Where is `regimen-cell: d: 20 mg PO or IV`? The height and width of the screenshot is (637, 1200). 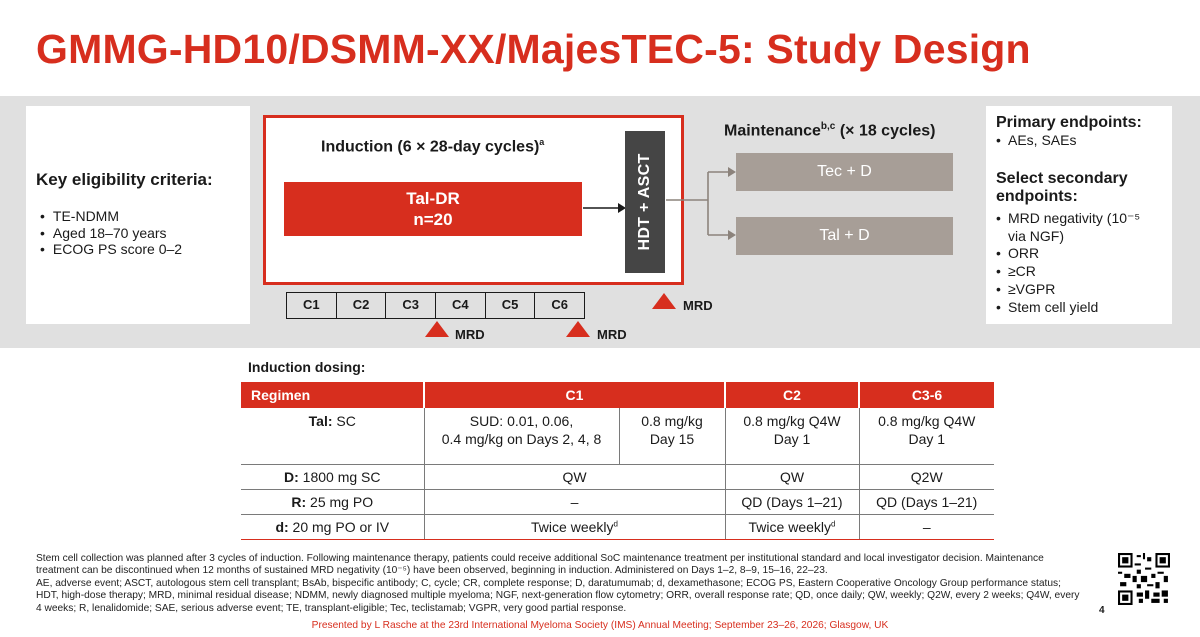
regimen-cell: d: 20 mg PO or IV is located at coordinates (332, 527).